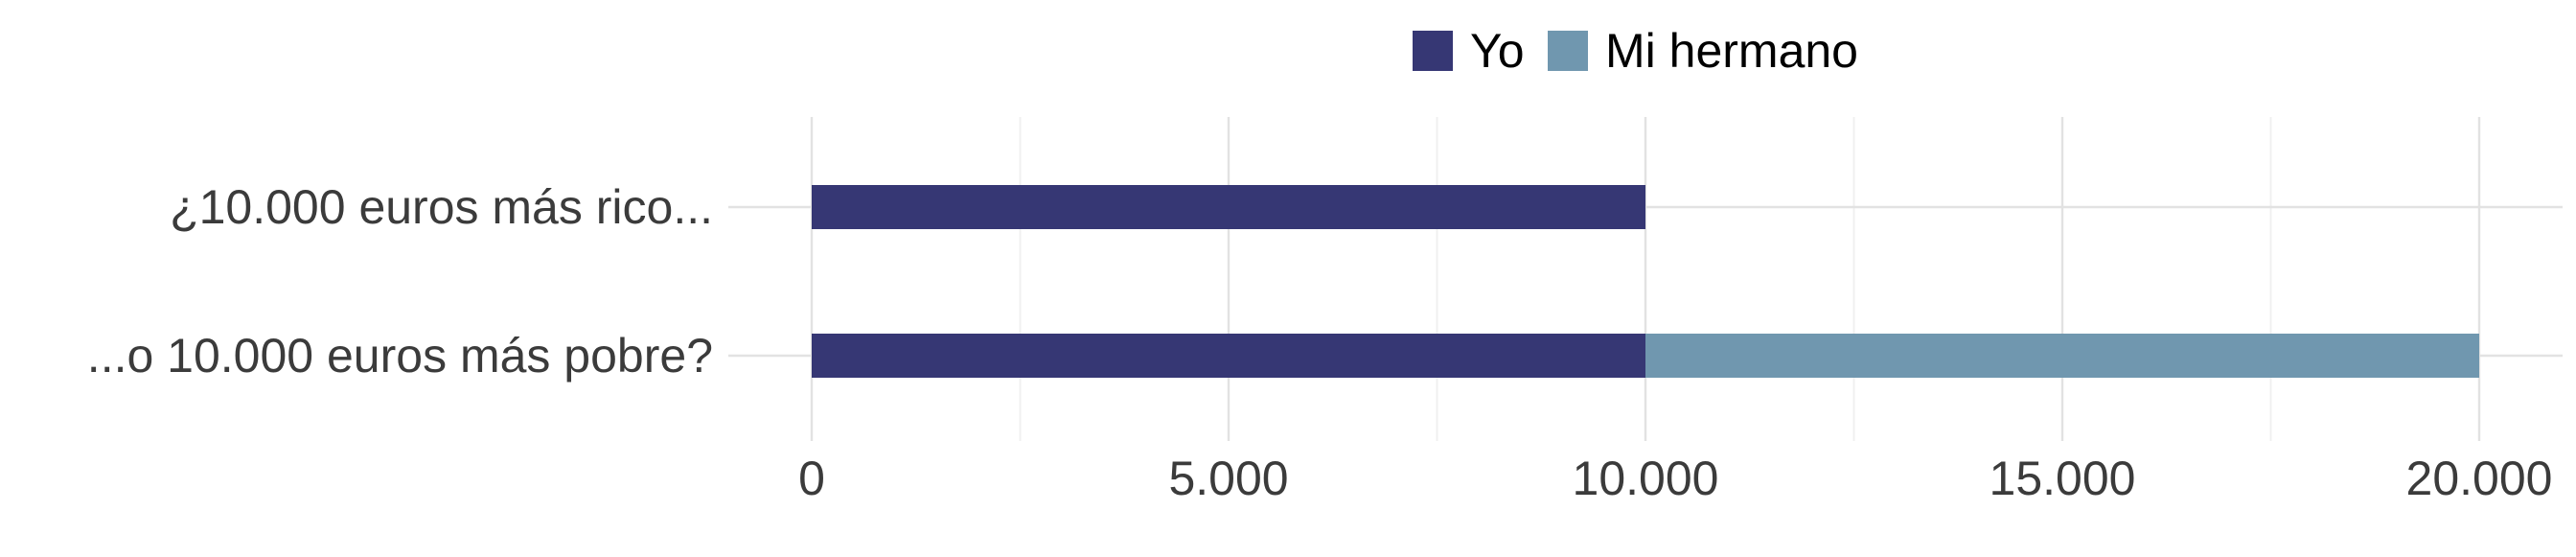 The width and height of the screenshot is (2576, 557). Describe the element at coordinates (1731, 51) in the screenshot. I see `legend-label-mi-hermano: Mi hermano` at that location.